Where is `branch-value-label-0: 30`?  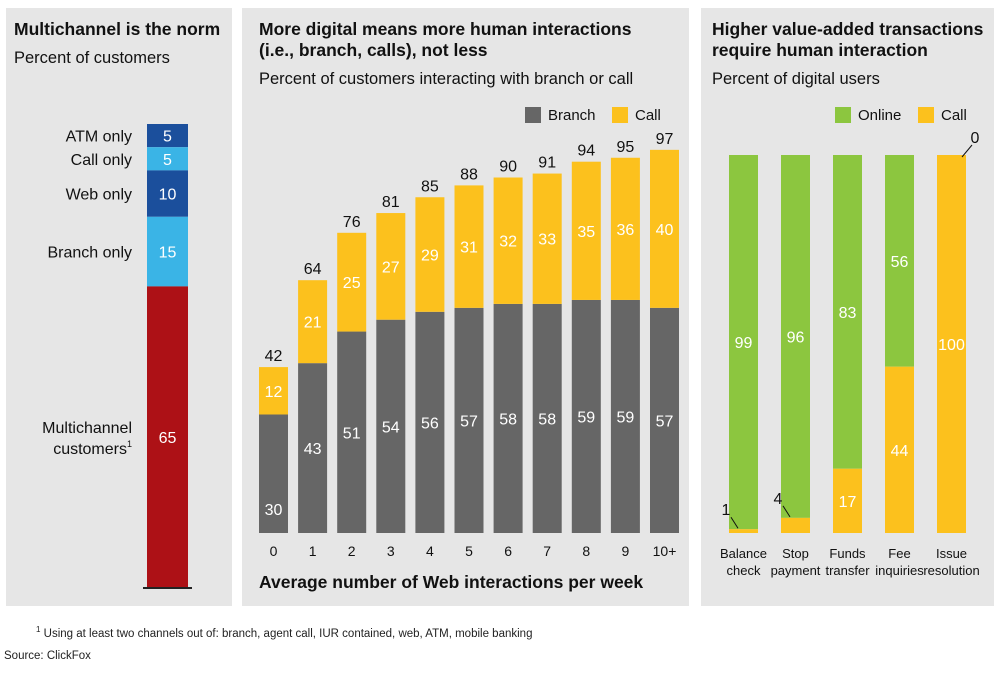 branch-value-label-0: 30 is located at coordinates (274, 510).